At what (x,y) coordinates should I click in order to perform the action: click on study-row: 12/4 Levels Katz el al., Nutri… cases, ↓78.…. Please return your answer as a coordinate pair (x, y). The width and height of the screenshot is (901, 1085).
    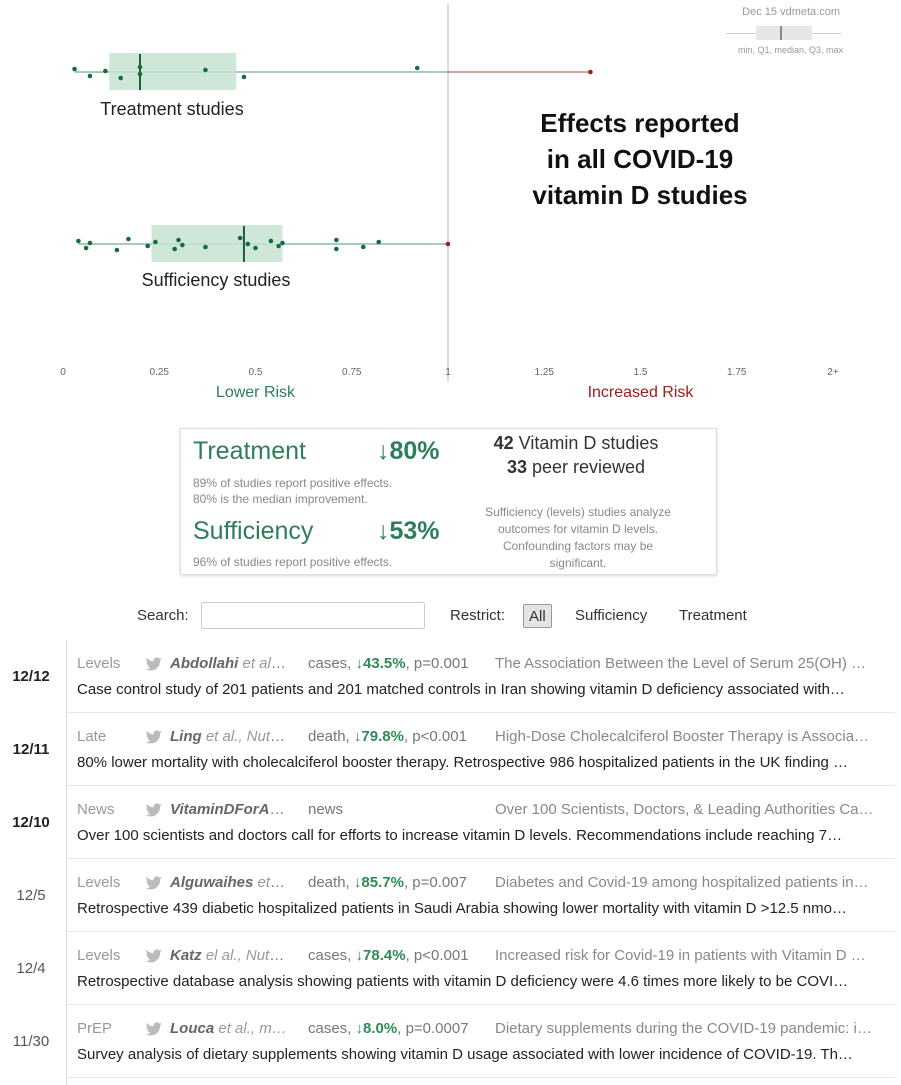
    Looking at the image, I should click on (450, 968).